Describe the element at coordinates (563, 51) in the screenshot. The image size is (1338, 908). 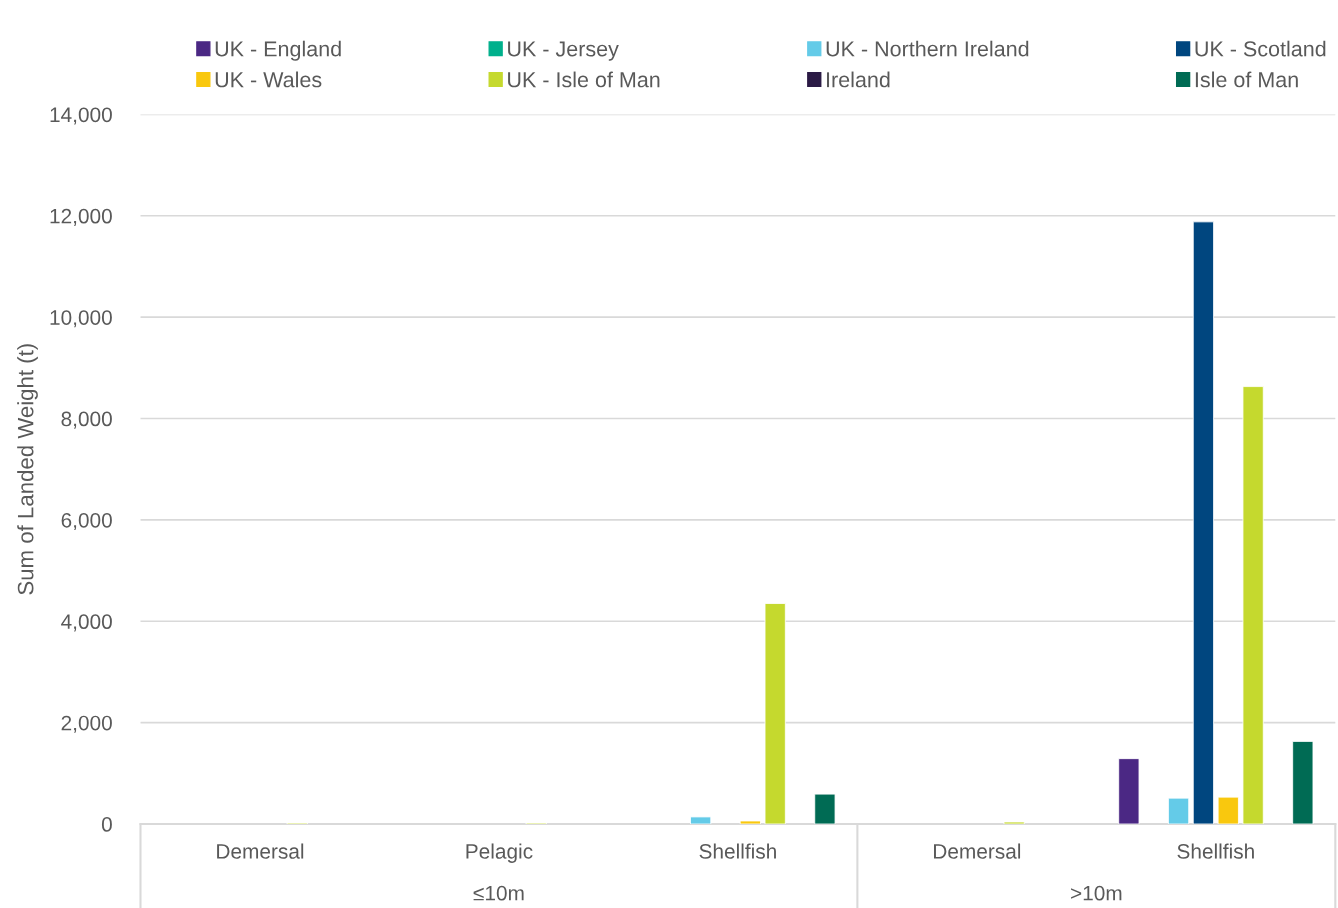
I see `legend-label: UK - Jersey` at that location.